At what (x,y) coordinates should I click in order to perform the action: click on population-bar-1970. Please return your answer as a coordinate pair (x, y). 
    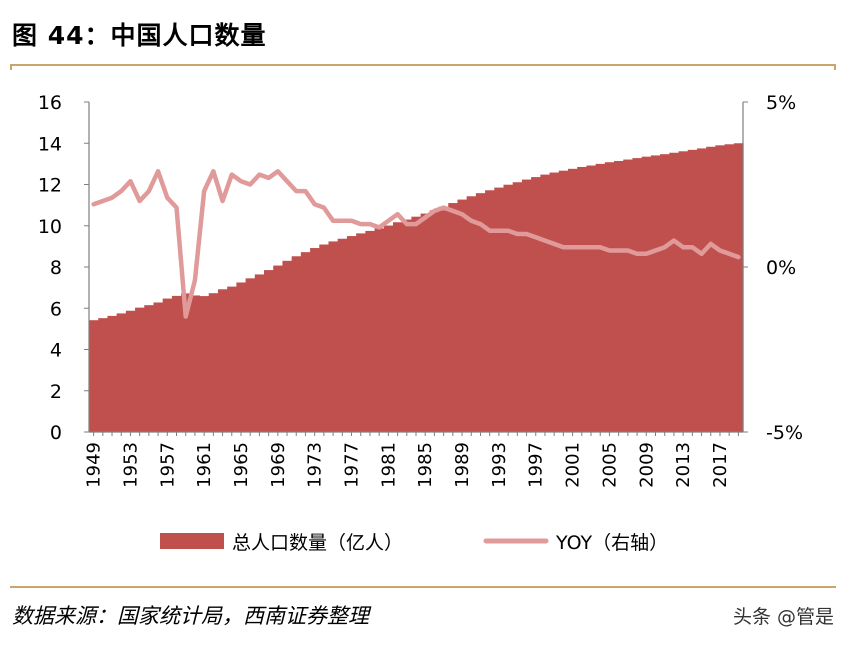
    Looking at the image, I should click on (287, 346).